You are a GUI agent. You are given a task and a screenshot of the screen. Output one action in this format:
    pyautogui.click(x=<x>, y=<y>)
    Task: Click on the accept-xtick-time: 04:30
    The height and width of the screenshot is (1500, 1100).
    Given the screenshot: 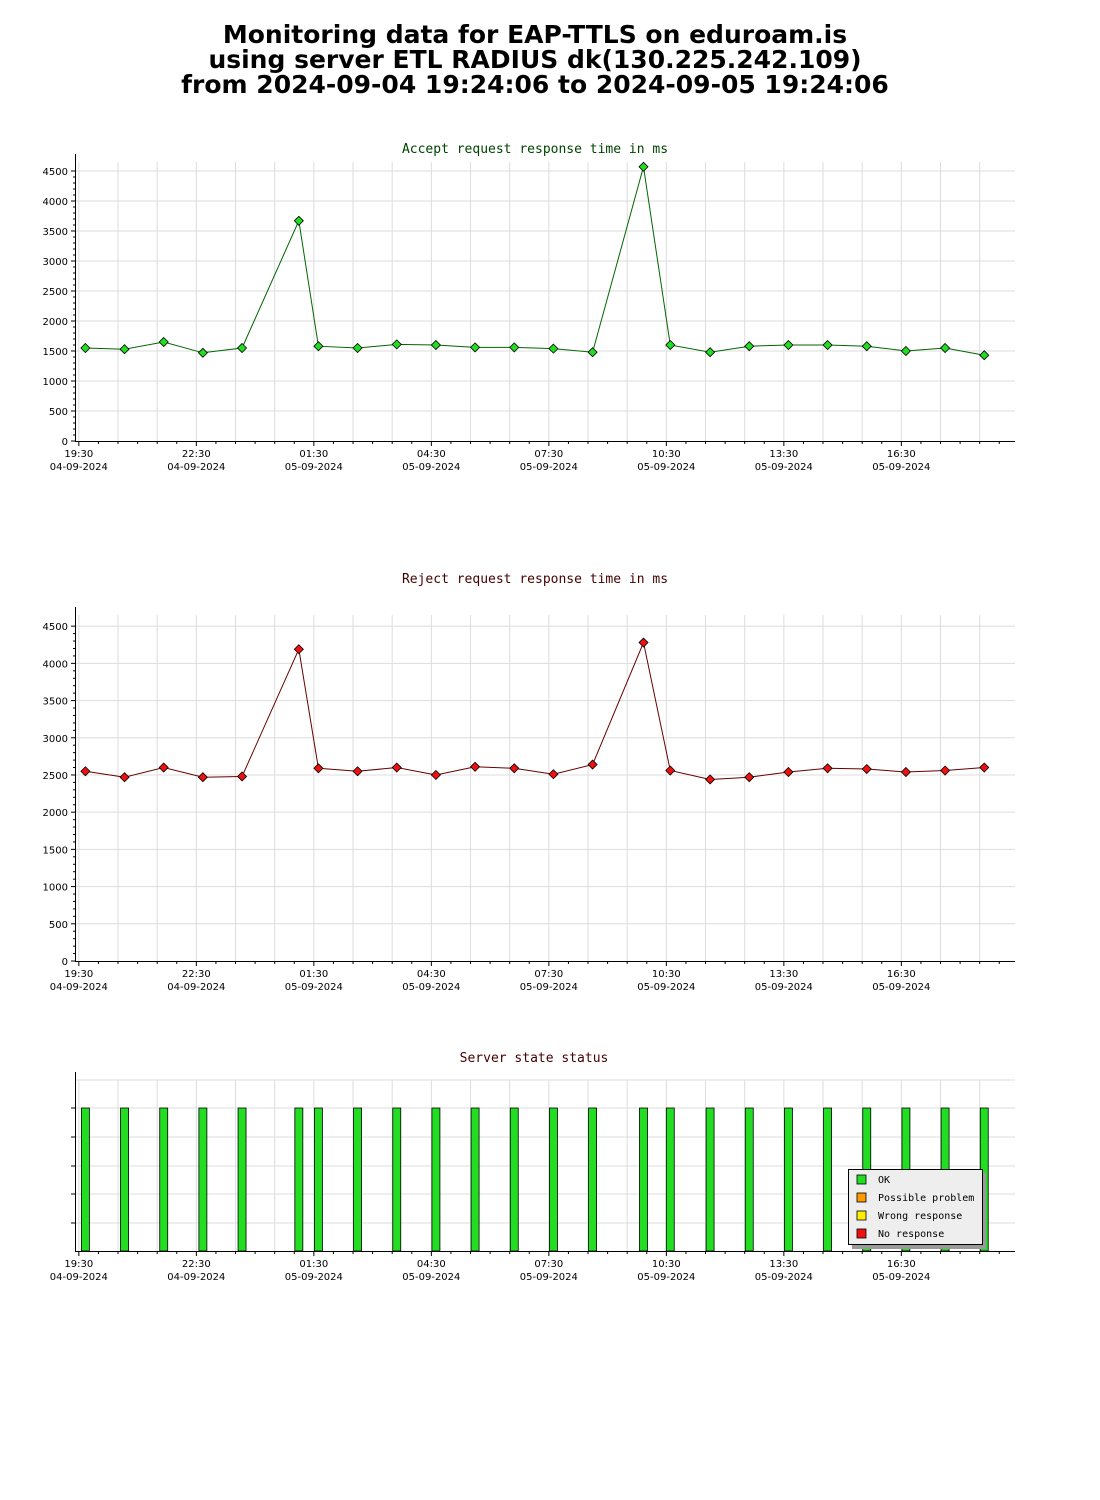 What is the action you would take?
    pyautogui.click(x=431, y=454)
    